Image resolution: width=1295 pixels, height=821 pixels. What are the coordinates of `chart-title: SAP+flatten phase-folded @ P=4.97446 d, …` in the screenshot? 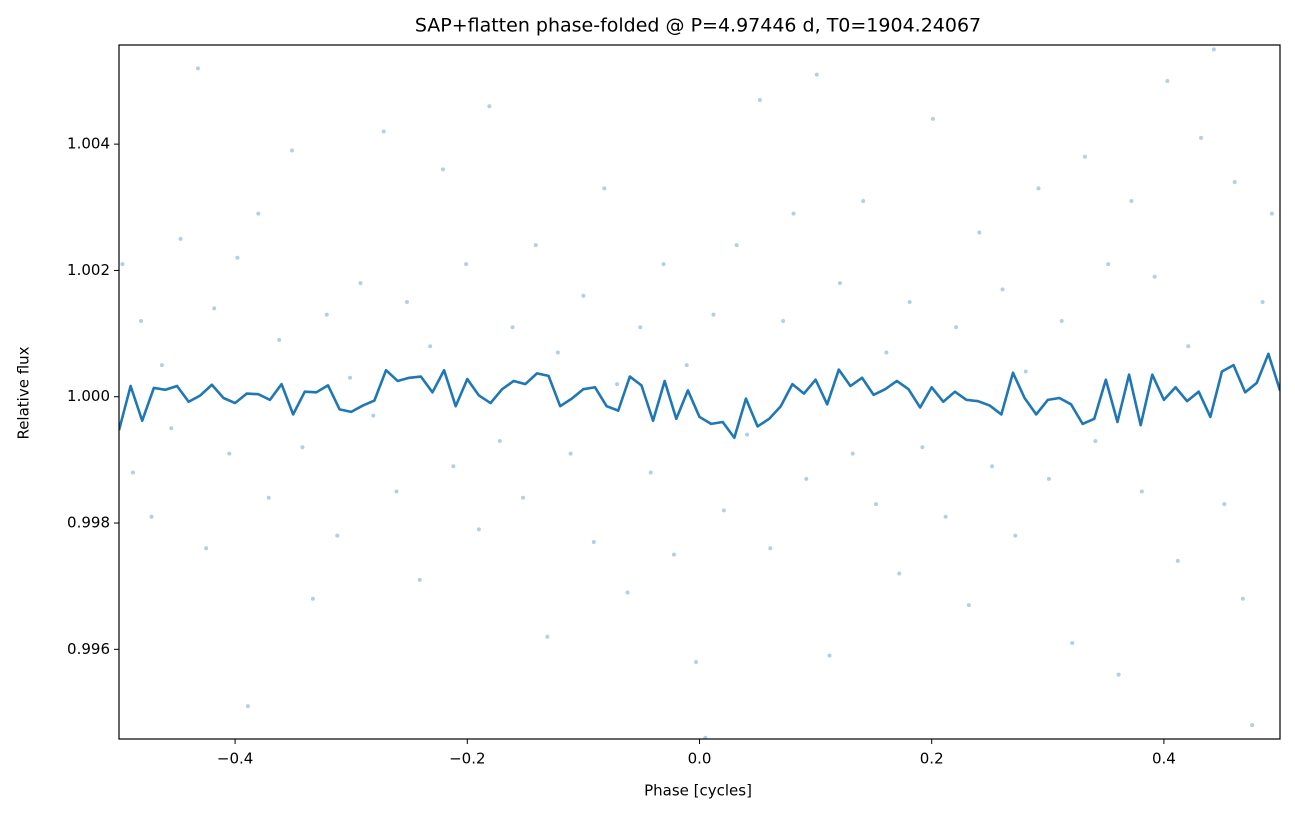 It's located at (698, 26).